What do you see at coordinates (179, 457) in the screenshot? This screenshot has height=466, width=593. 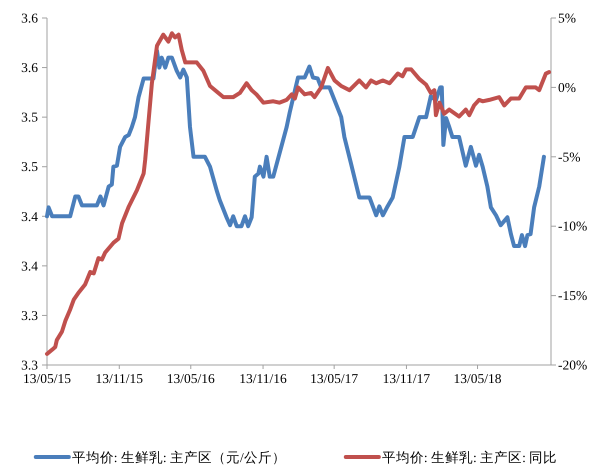 I see `legend-label: 平均价: 生鲜乳: 主产区（元/公斤）` at bounding box center [179, 457].